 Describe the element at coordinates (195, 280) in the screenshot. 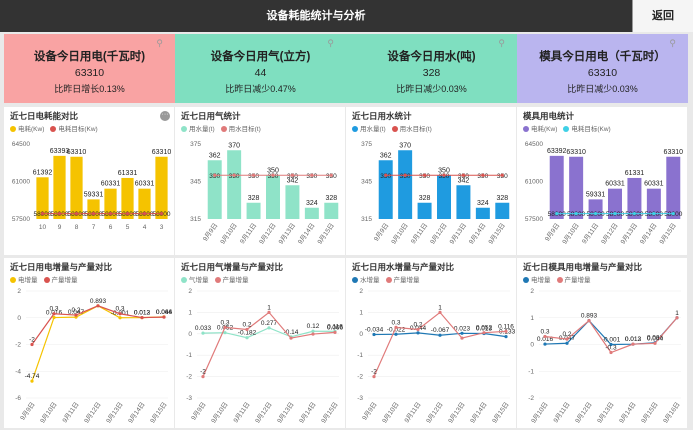

I see `legend-item: 气增量` at that location.